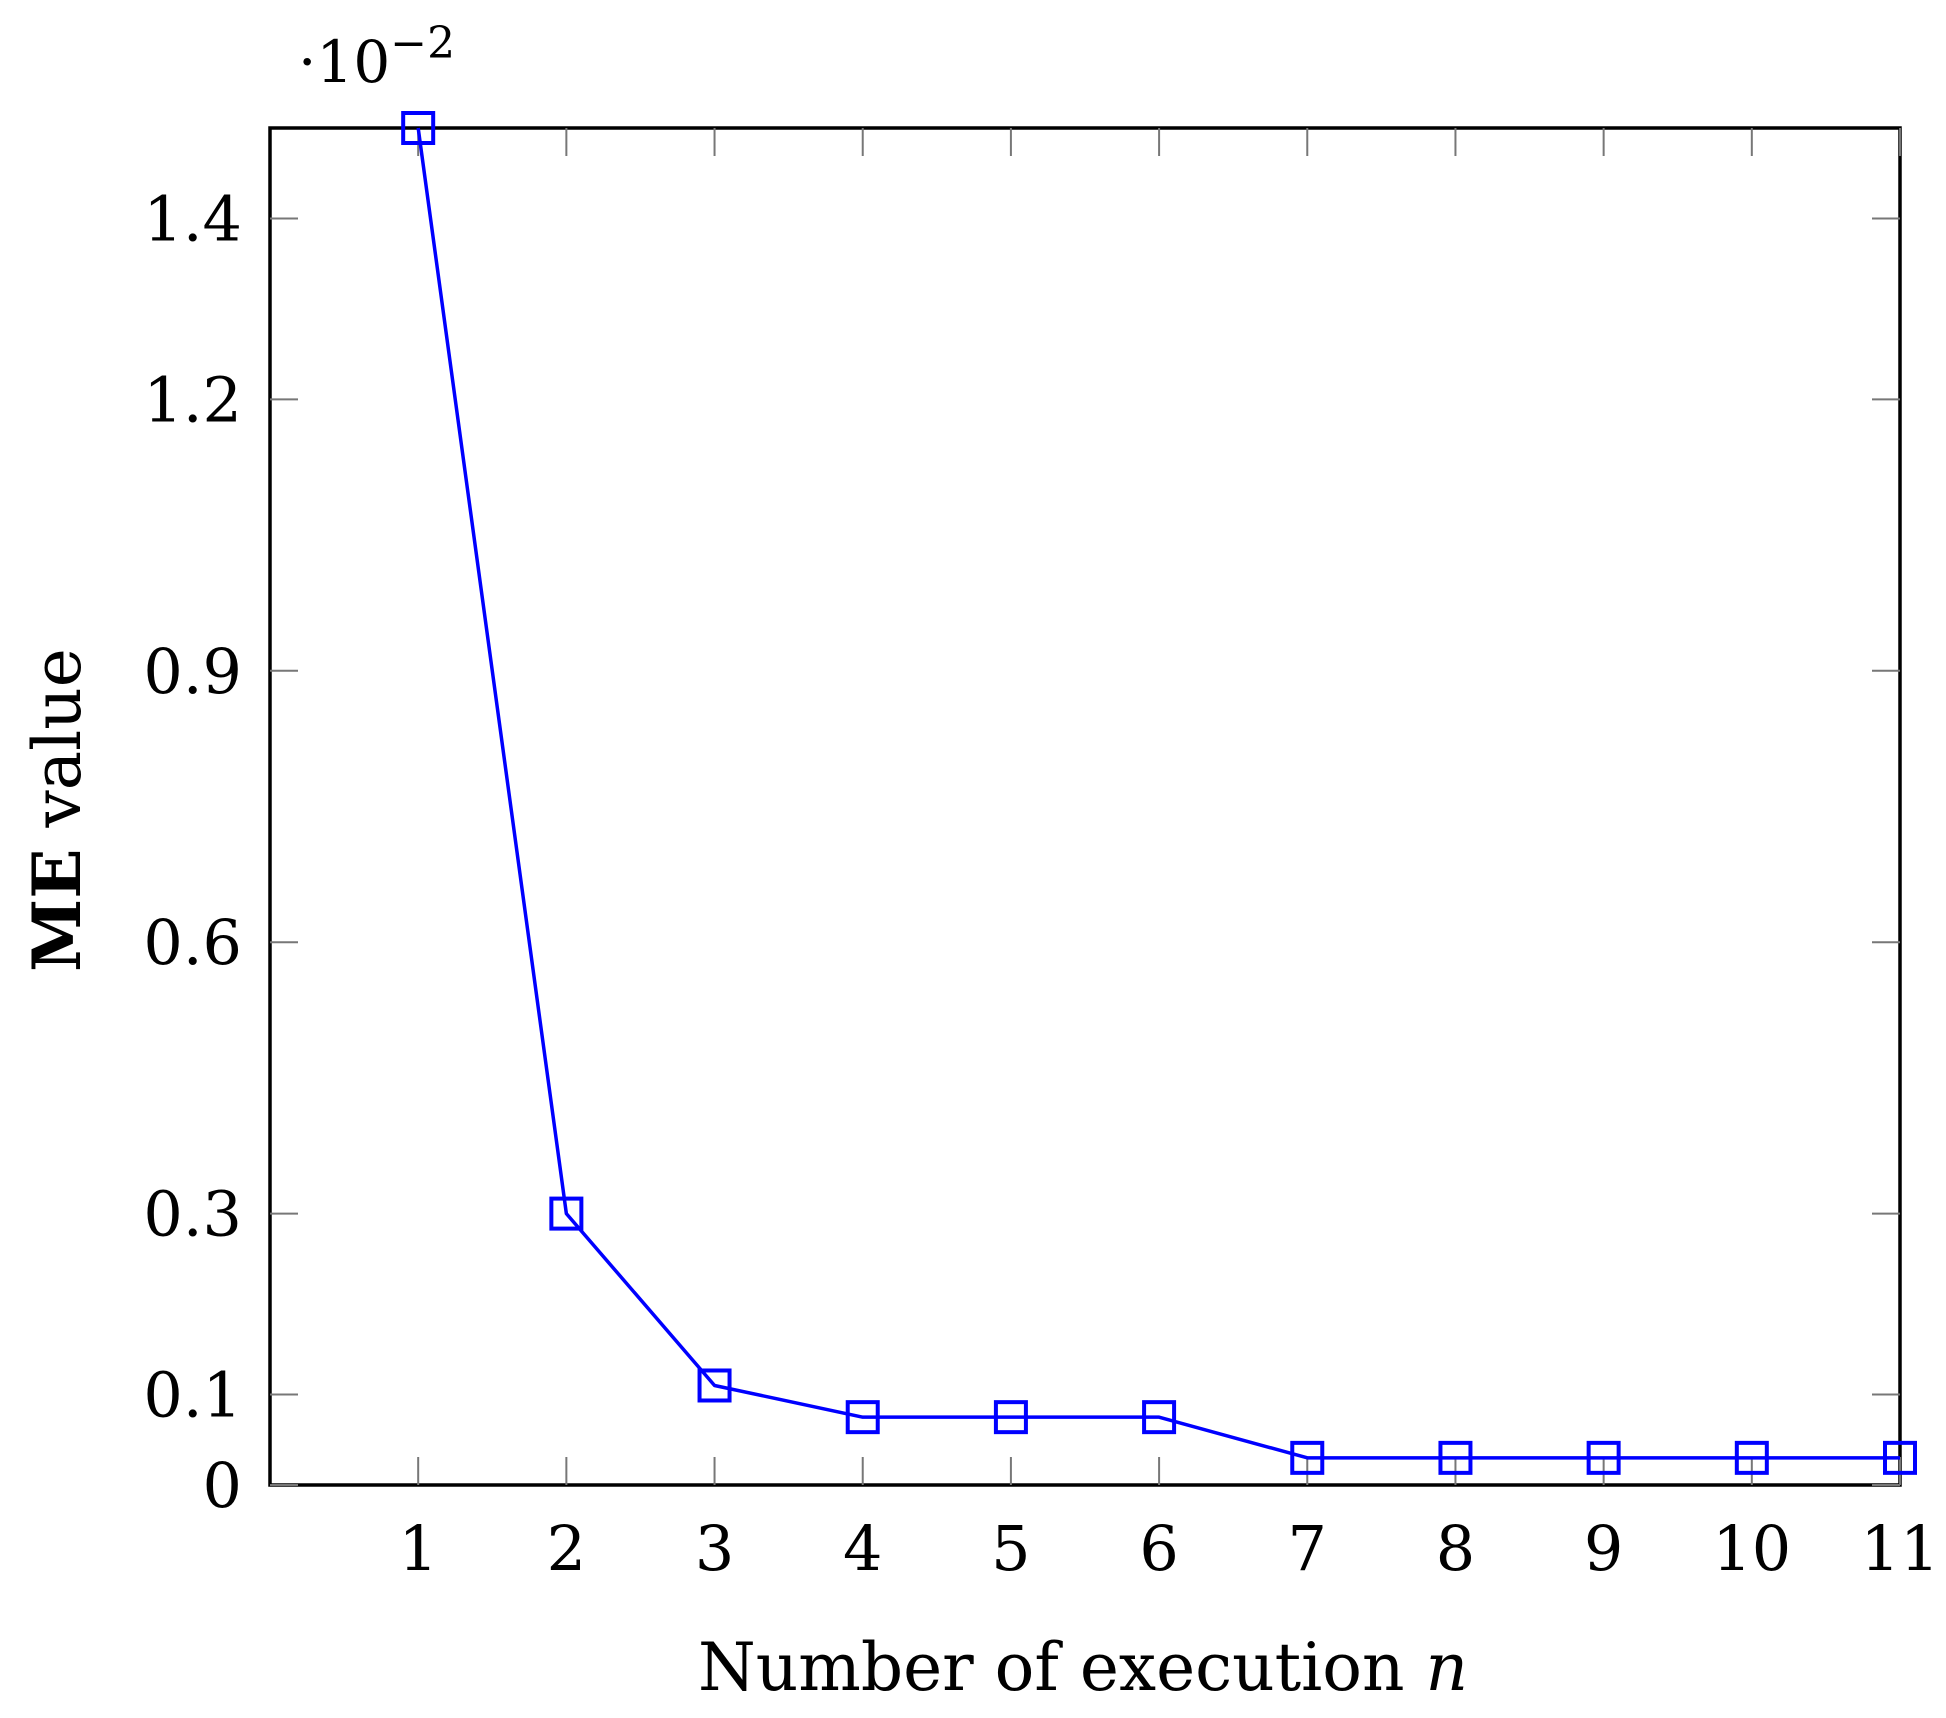 This screenshot has width=1946, height=1718. I want to click on x-tick-label: 3, so click(714, 1548).